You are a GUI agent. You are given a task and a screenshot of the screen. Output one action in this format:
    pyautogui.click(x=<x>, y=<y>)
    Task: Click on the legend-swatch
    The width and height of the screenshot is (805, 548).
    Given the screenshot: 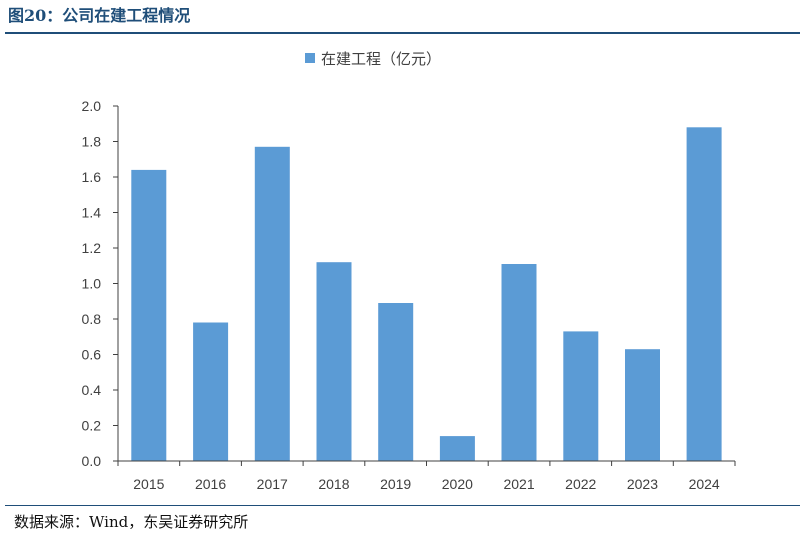 What is the action you would take?
    pyautogui.click(x=310, y=58)
    